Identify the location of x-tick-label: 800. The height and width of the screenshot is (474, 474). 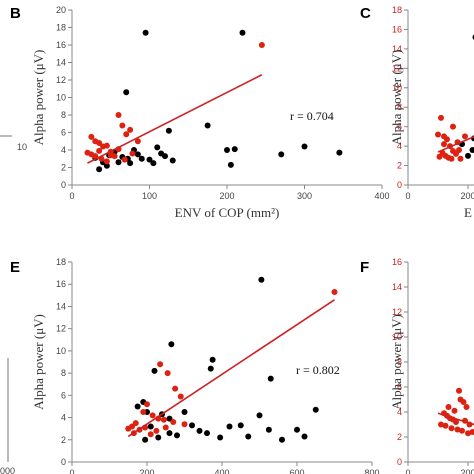
(371, 471).